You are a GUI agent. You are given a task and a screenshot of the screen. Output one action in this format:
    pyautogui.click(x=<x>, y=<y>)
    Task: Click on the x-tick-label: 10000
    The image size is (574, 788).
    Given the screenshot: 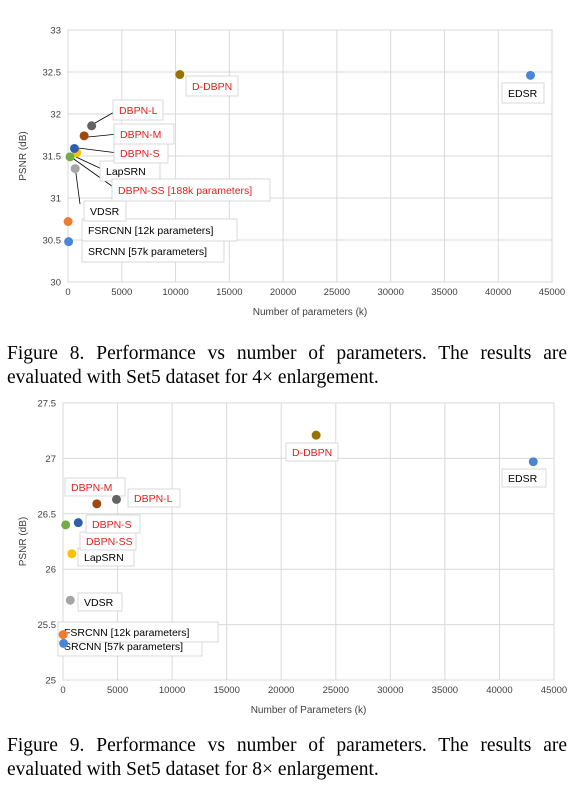 What is the action you would take?
    pyautogui.click(x=175, y=292)
    